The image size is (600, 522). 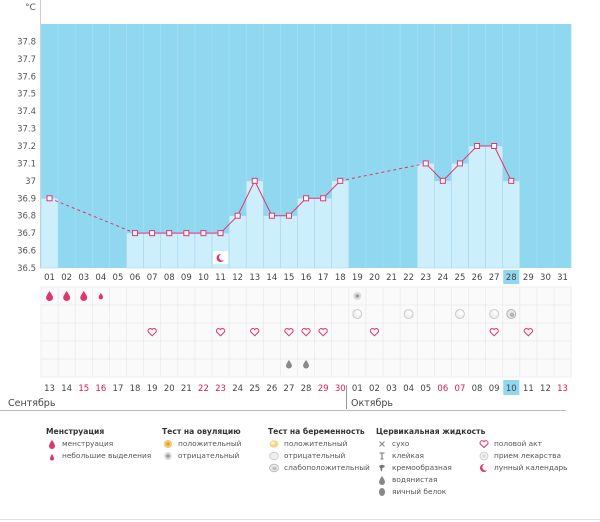 I want to click on drop-big-icon, so click(x=67, y=296).